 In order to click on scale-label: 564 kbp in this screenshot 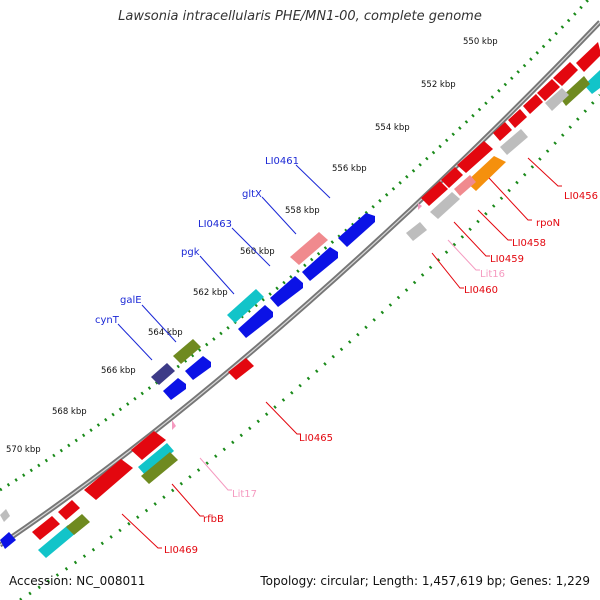, I will do `click(165, 333)`.